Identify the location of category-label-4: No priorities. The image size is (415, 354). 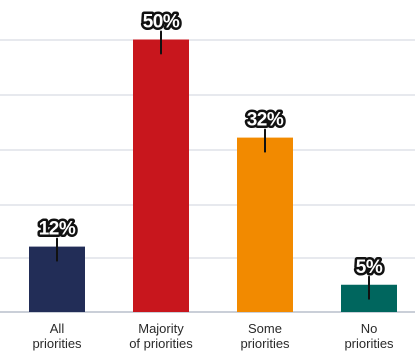
(369, 336).